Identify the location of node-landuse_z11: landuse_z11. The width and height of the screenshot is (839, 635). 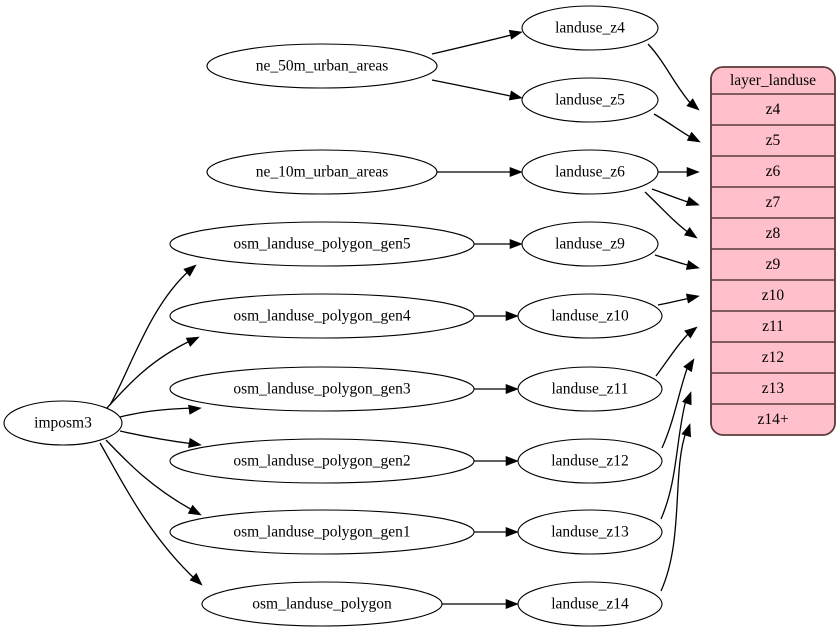
(590, 389).